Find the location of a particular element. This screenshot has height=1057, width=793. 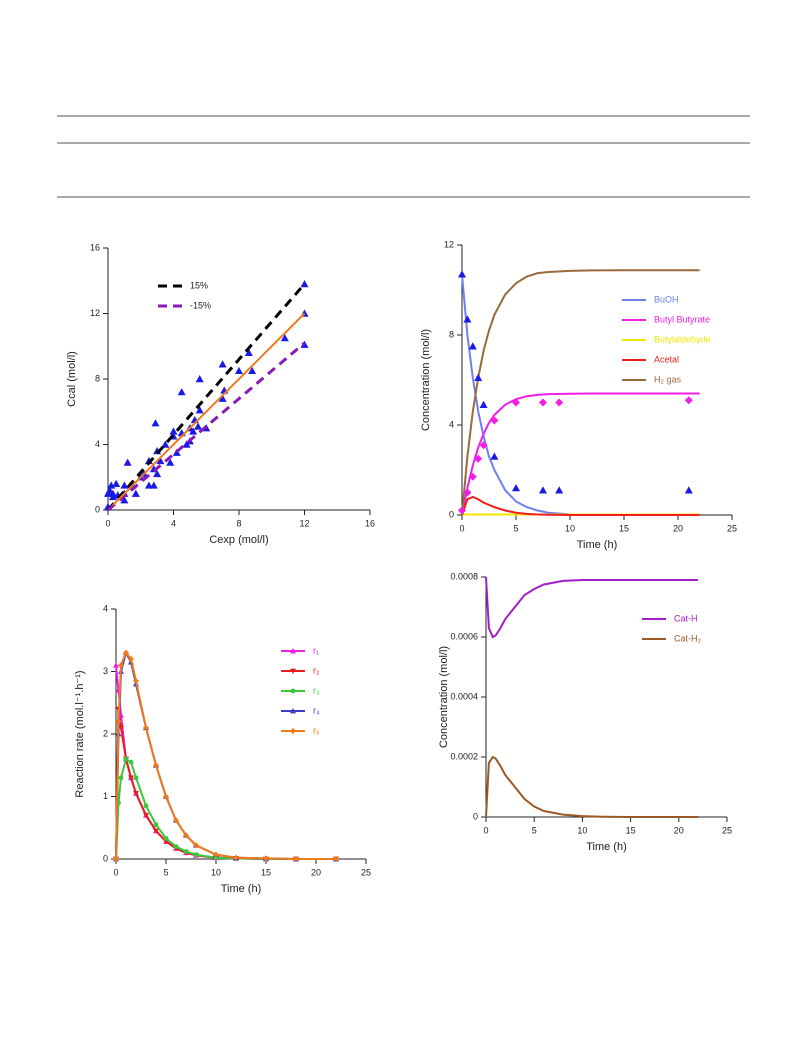

x-tick-label: 16 is located at coordinates (370, 523).